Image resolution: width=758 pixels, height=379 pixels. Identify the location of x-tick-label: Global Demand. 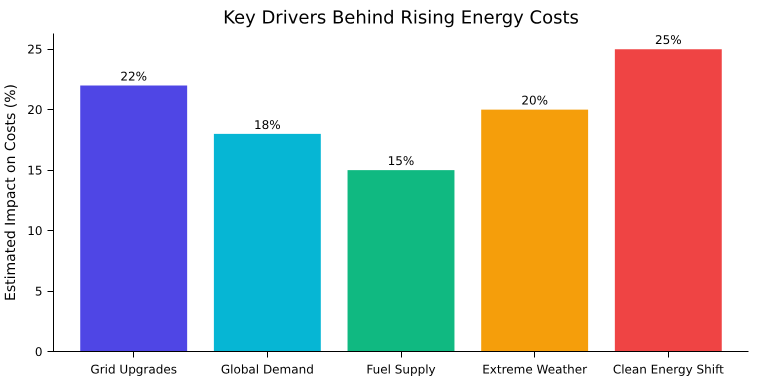
(267, 369).